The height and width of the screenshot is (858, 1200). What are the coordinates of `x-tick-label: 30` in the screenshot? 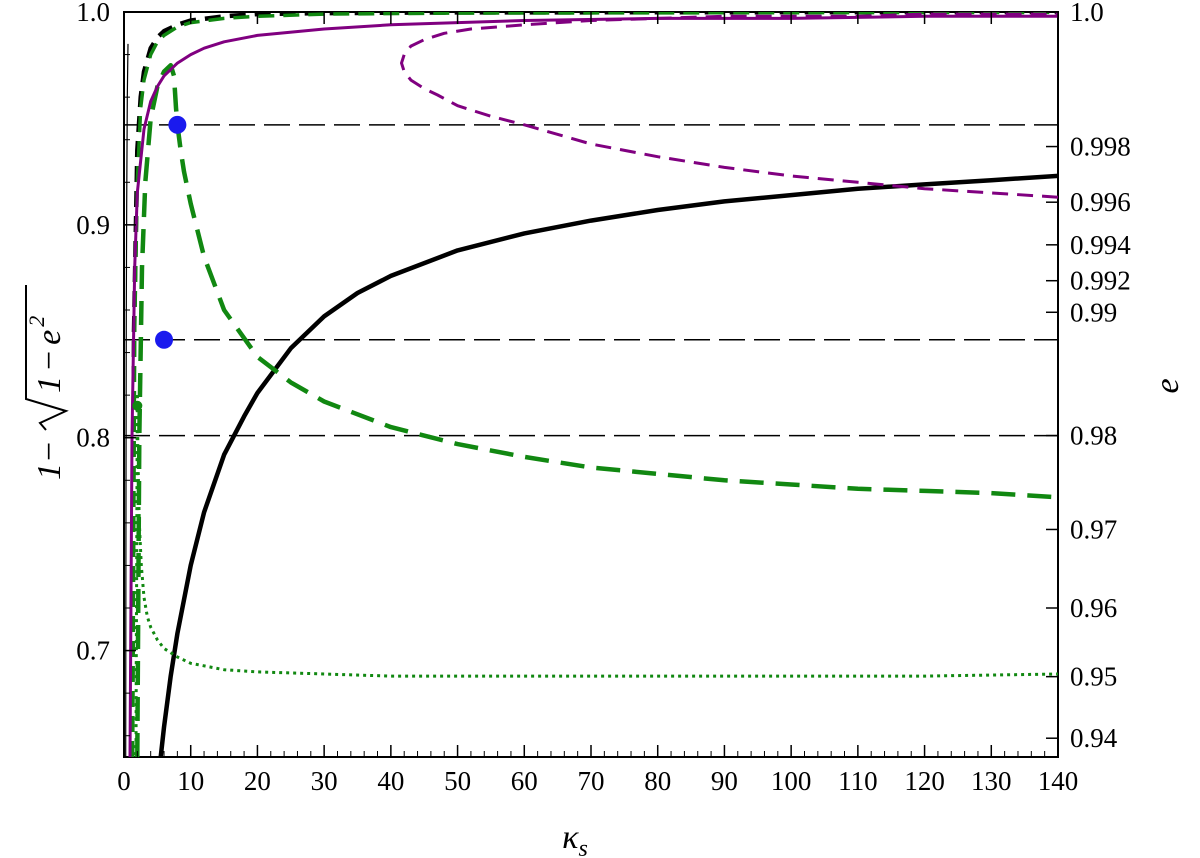 It's located at (324, 781).